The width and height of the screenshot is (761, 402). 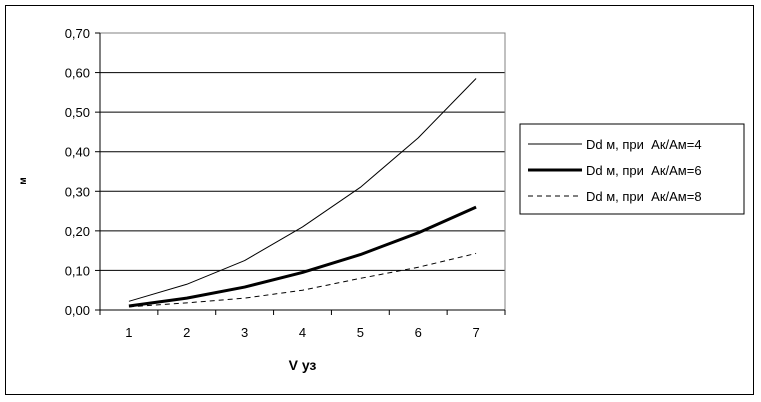 What do you see at coordinates (77, 270) in the screenshot?
I see `y-tick-label: 0,10` at bounding box center [77, 270].